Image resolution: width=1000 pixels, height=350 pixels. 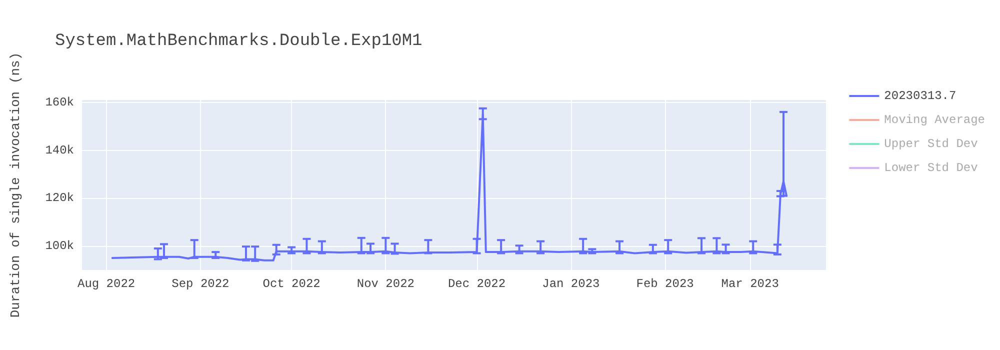 I want to click on legend-label: Moving Average, so click(x=935, y=120).